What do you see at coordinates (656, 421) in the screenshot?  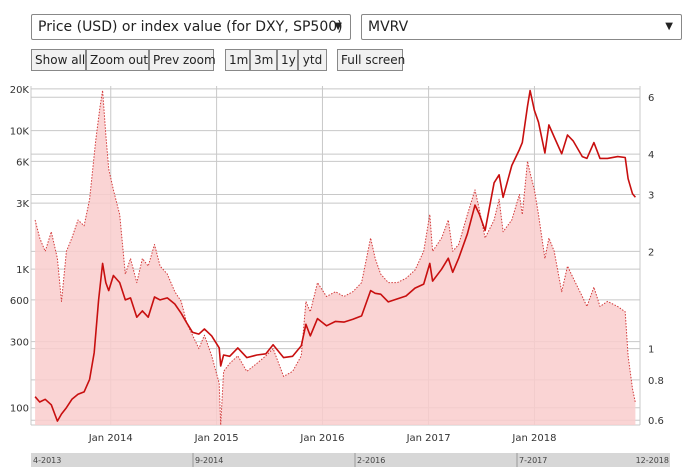 I see `right-axis-tick-label: 0.6` at bounding box center [656, 421].